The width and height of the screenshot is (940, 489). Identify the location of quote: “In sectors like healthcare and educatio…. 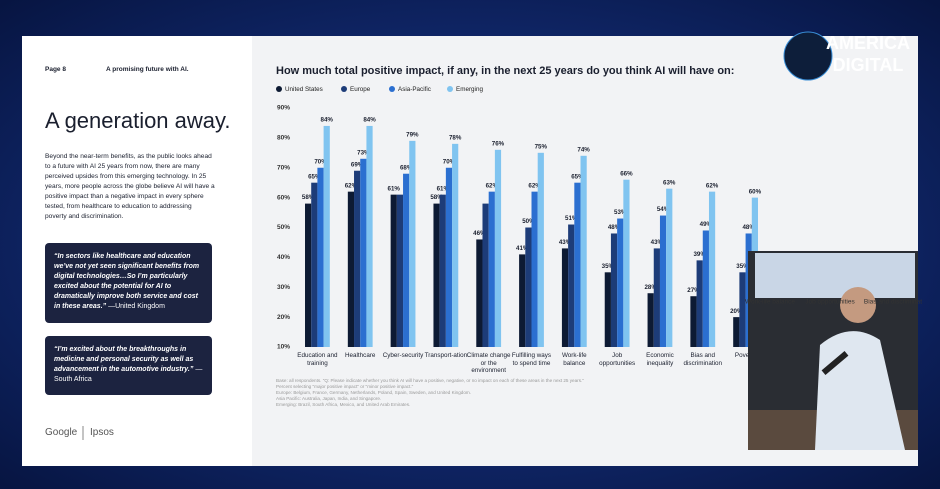
(127, 281).